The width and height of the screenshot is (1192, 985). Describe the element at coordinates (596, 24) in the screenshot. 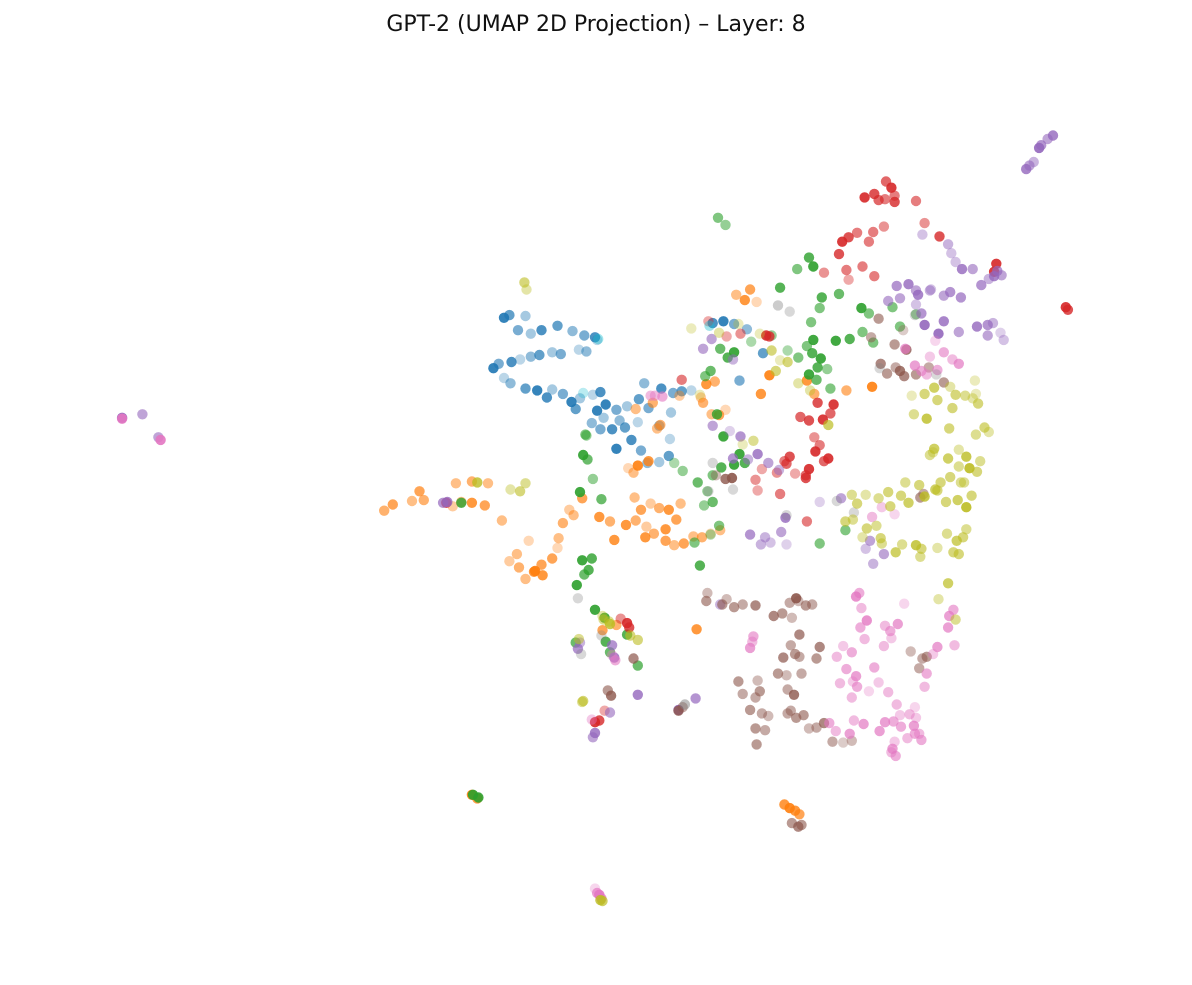

I see `chart-title: GPT-2 (UMAP 2D Projection) – Layer: 8` at that location.